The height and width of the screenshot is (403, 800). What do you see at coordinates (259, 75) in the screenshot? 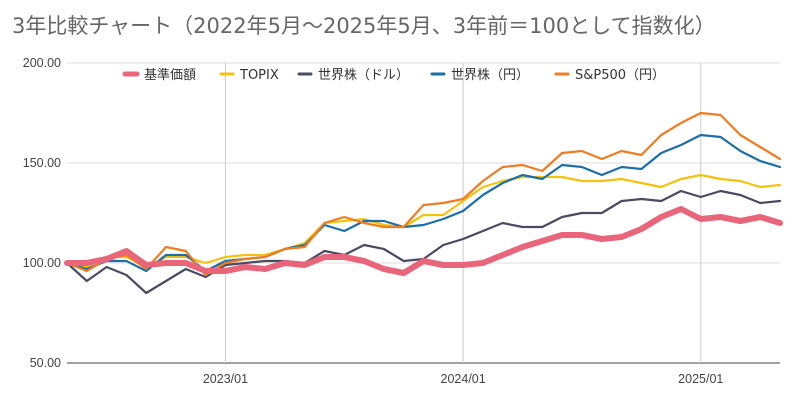
I see `legend-label: TOPIX` at bounding box center [259, 75].